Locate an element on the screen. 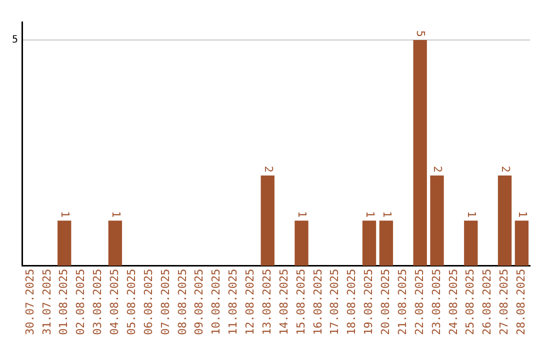 This screenshot has width=540, height=340. x-tick-label: 15.08.2025 is located at coordinates (301, 302).